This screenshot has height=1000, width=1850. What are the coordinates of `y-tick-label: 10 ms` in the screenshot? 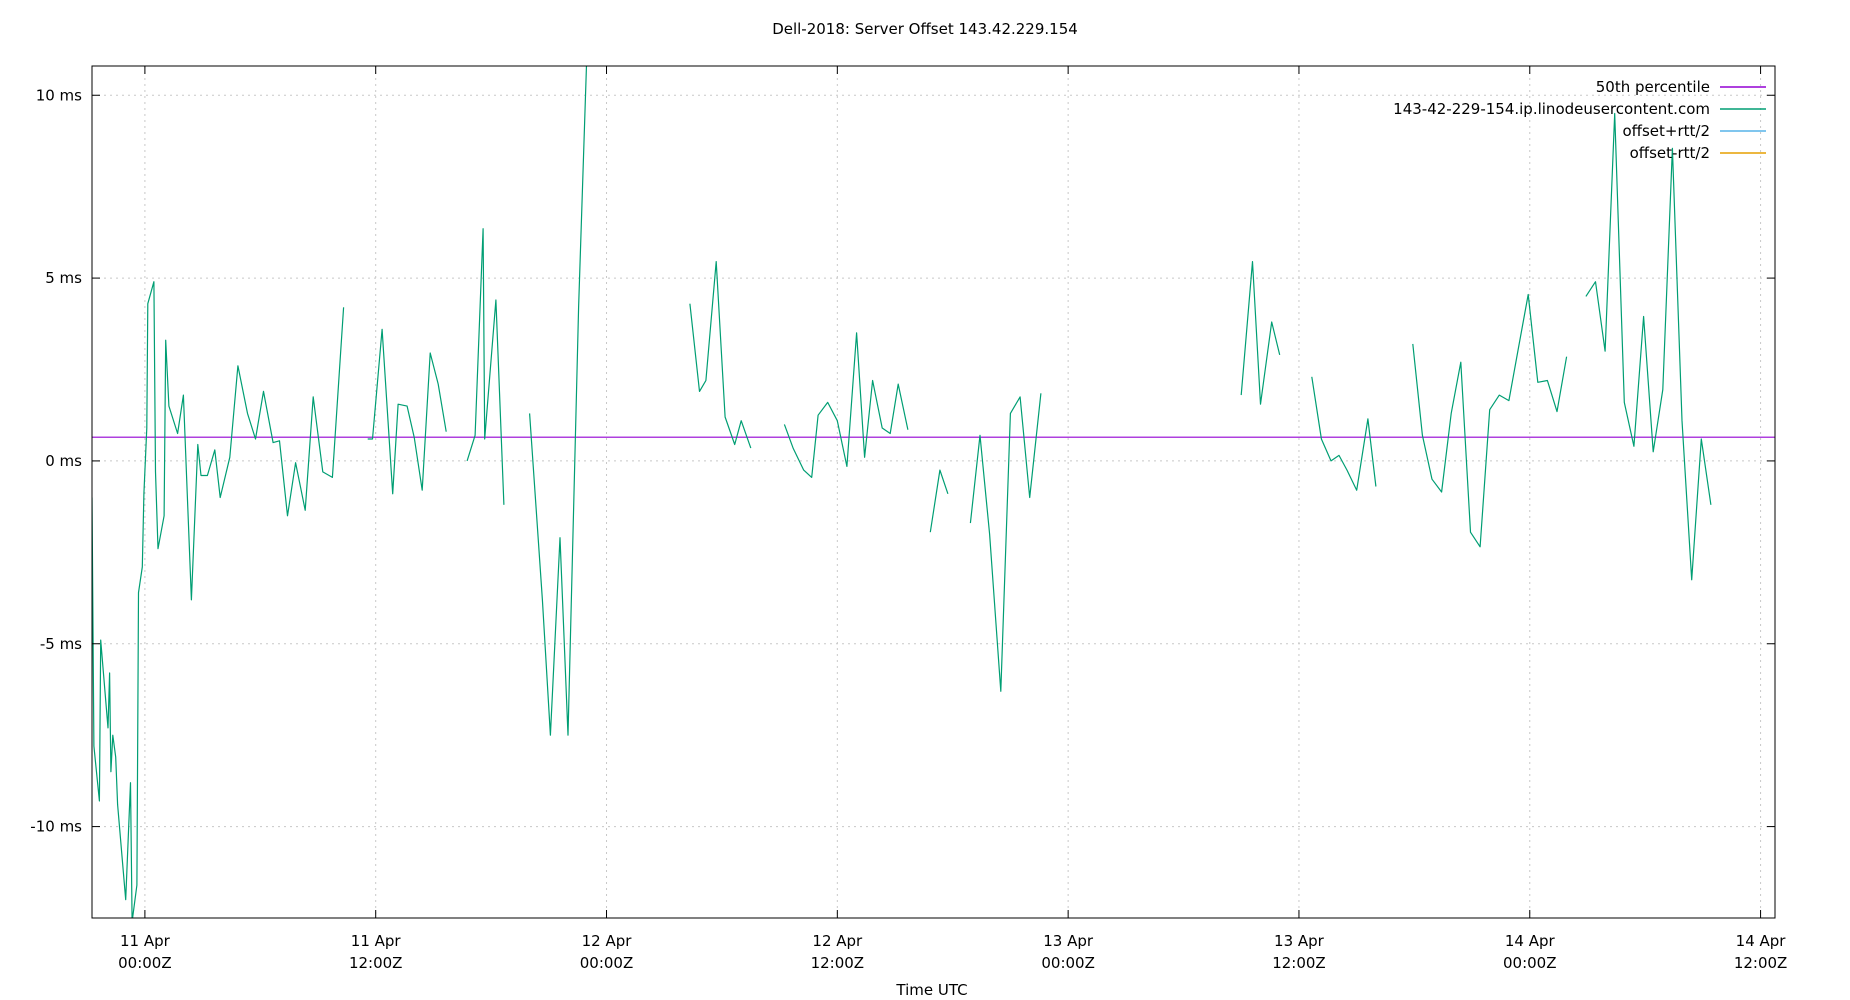 It's located at (59, 95).